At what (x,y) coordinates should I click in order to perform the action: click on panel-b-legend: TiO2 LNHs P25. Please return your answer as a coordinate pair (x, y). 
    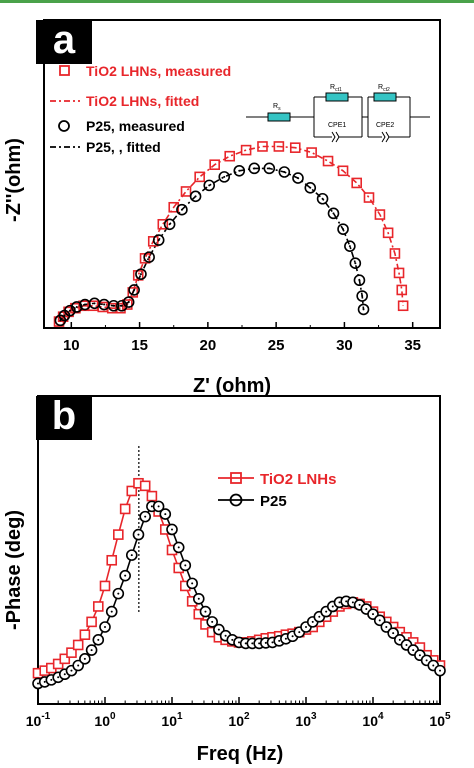
    Looking at the image, I should click on (277, 490).